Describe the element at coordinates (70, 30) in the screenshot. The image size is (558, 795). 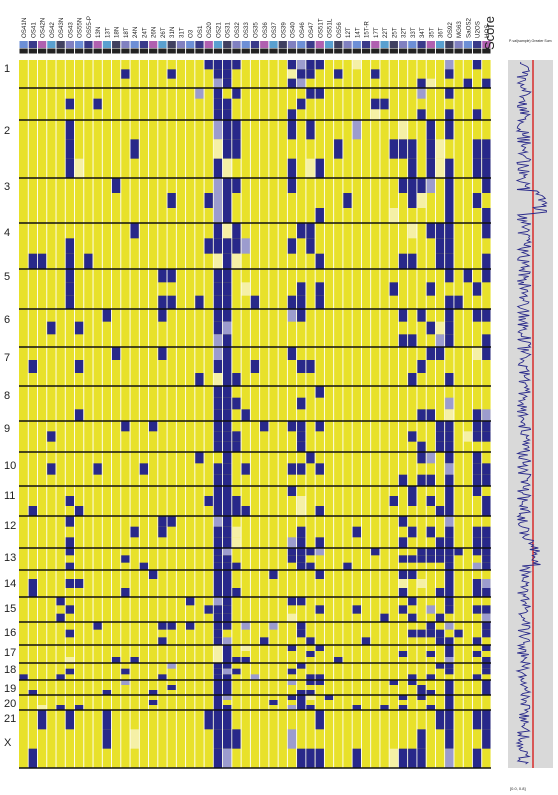
I see `sample-label: OS43` at that location.